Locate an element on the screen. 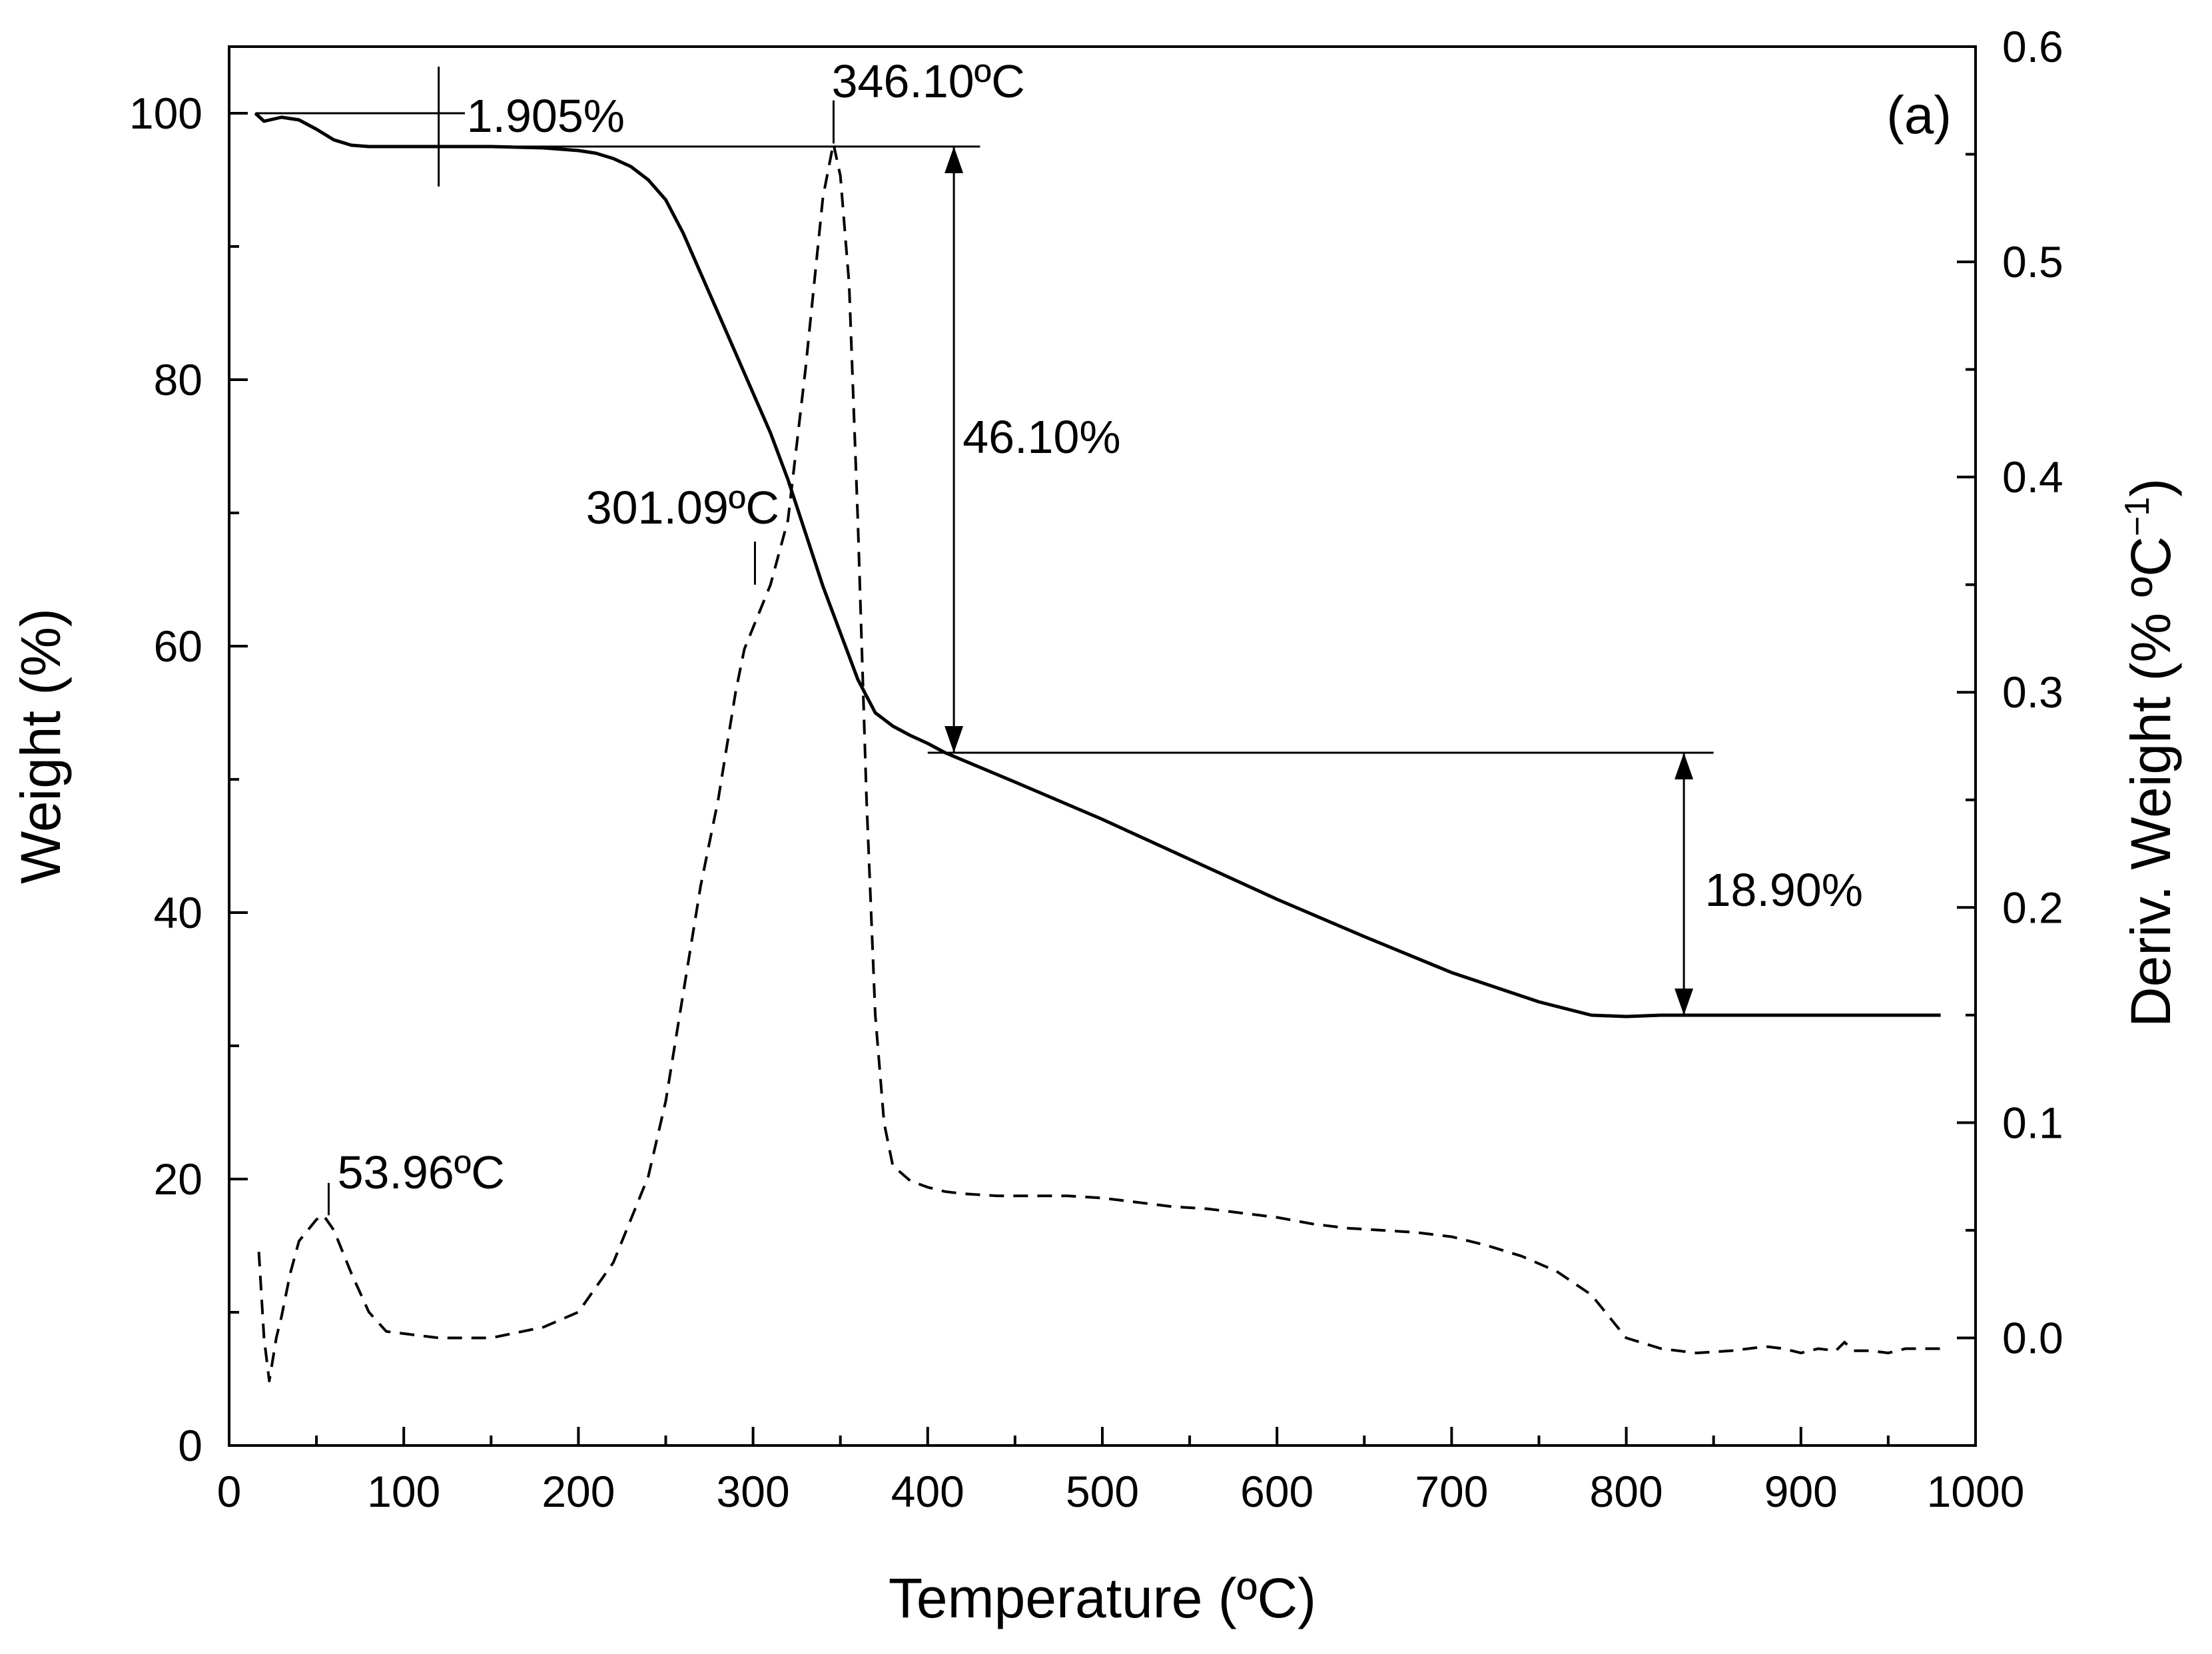 This screenshot has height=1654, width=2212. y2-tick-label: 0.3 is located at coordinates (2032, 692).